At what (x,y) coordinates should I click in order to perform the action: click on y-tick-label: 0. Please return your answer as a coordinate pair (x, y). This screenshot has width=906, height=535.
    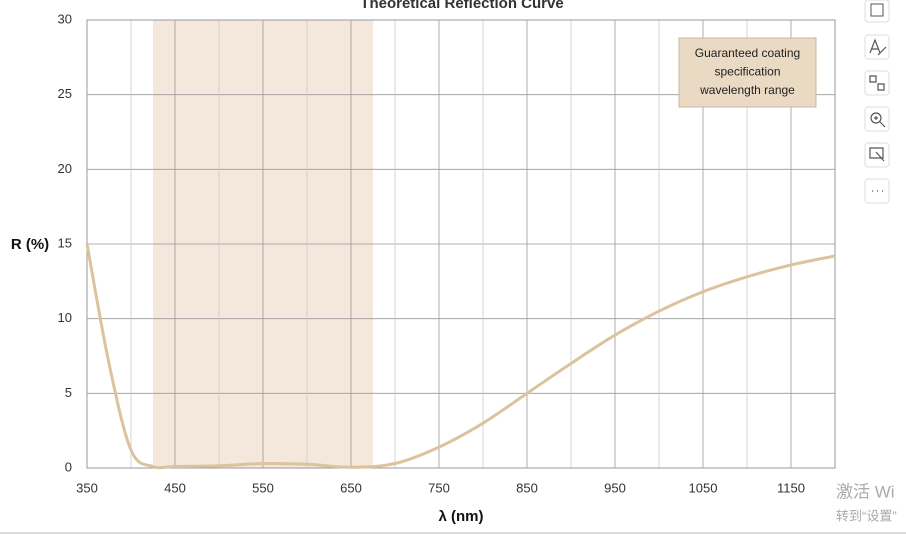
    Looking at the image, I should click on (68, 466).